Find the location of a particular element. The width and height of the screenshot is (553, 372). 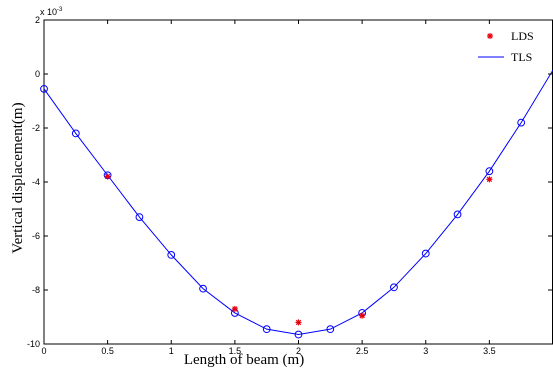

legend-lds-marker is located at coordinates (490, 36).